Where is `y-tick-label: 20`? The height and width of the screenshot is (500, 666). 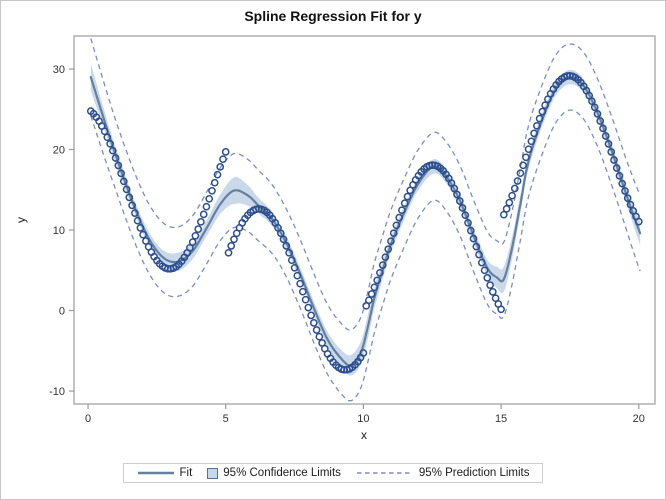 y-tick-label: 20 is located at coordinates (59, 151).